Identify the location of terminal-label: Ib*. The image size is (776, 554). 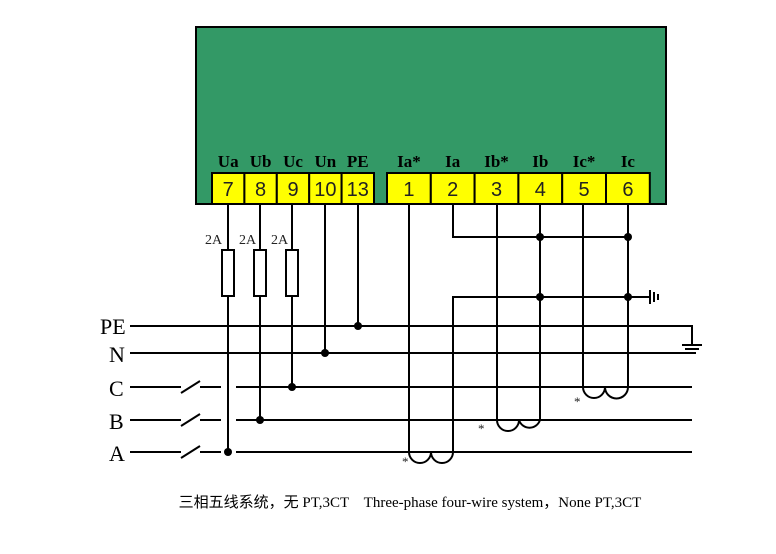
(496, 161).